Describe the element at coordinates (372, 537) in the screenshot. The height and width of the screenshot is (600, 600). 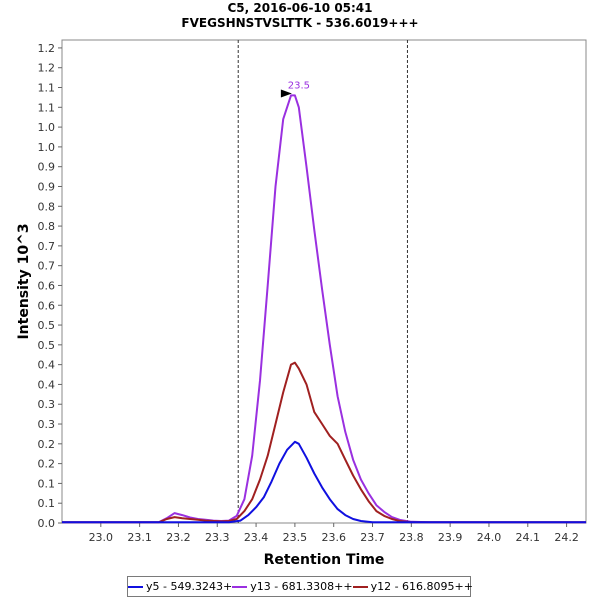
I see `x-tick-label: 23.7` at that location.